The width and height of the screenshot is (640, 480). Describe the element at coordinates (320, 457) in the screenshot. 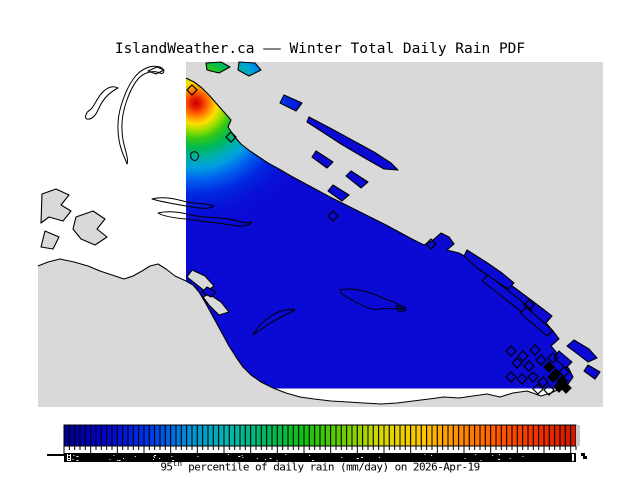

I see `data-rug-strip` at that location.